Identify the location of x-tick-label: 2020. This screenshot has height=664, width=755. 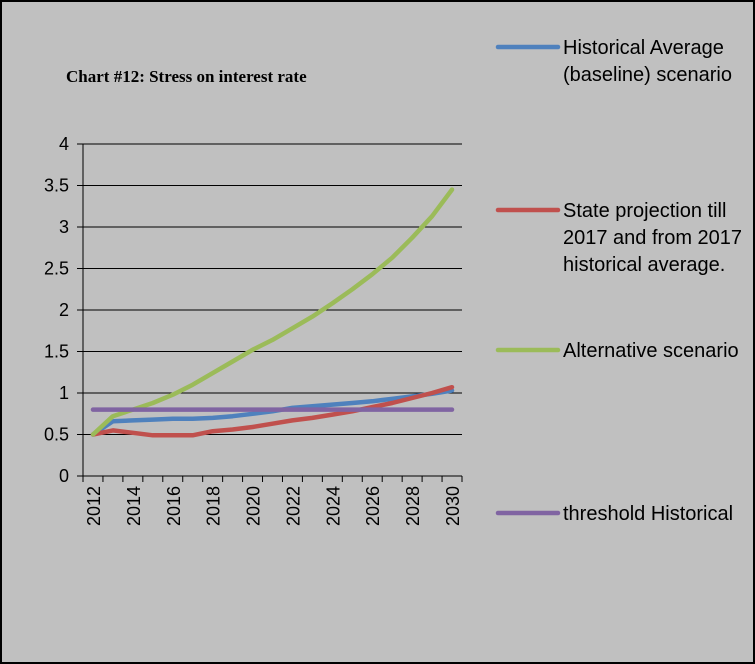
(254, 506).